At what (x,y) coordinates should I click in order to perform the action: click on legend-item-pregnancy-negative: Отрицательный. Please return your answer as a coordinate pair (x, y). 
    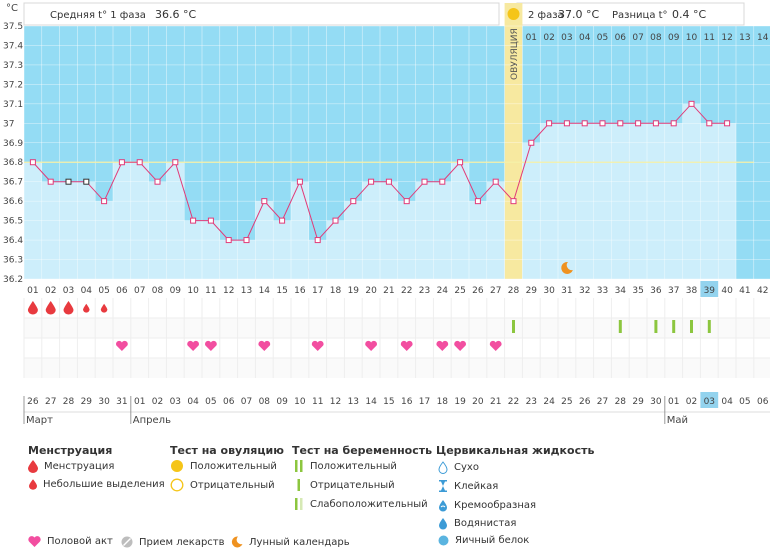
    Looking at the image, I should click on (344, 485).